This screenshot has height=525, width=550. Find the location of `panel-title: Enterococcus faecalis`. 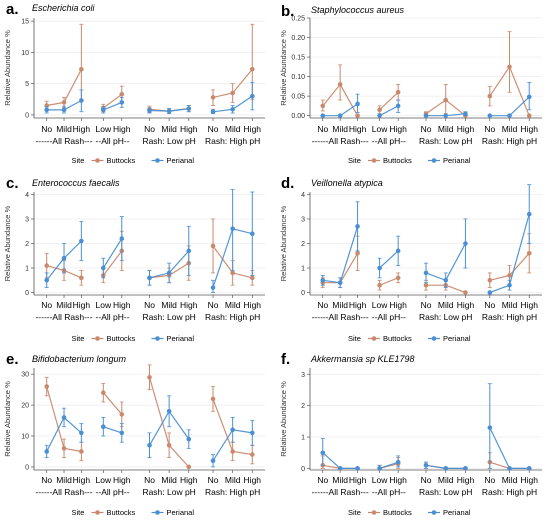

panel-title: Enterococcus faecalis is located at coordinates (76, 183).